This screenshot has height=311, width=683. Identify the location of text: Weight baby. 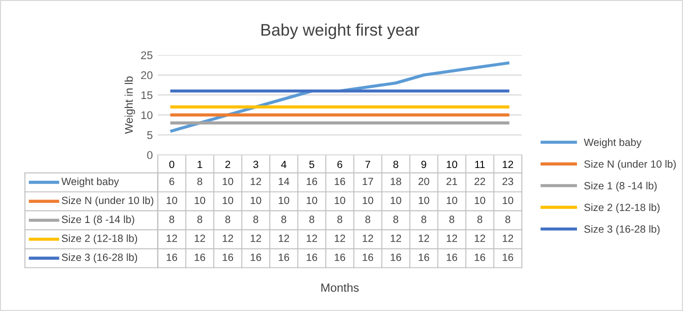
(613, 143).